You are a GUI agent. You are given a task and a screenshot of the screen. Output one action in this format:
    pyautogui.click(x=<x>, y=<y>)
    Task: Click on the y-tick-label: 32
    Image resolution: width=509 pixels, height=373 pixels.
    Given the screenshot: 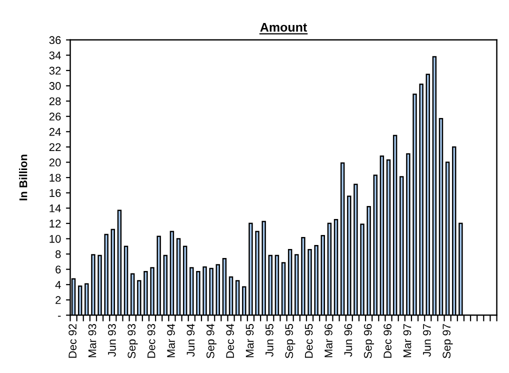 What is the action you would take?
    pyautogui.click(x=55, y=70)
    